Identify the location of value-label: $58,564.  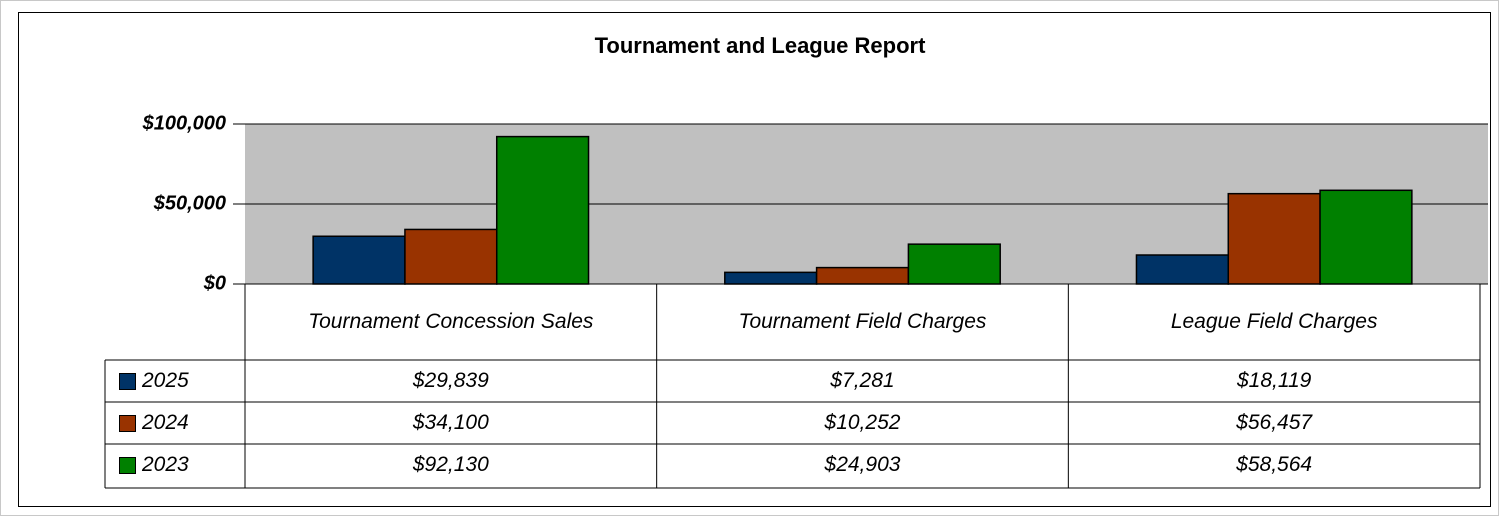
(1274, 464).